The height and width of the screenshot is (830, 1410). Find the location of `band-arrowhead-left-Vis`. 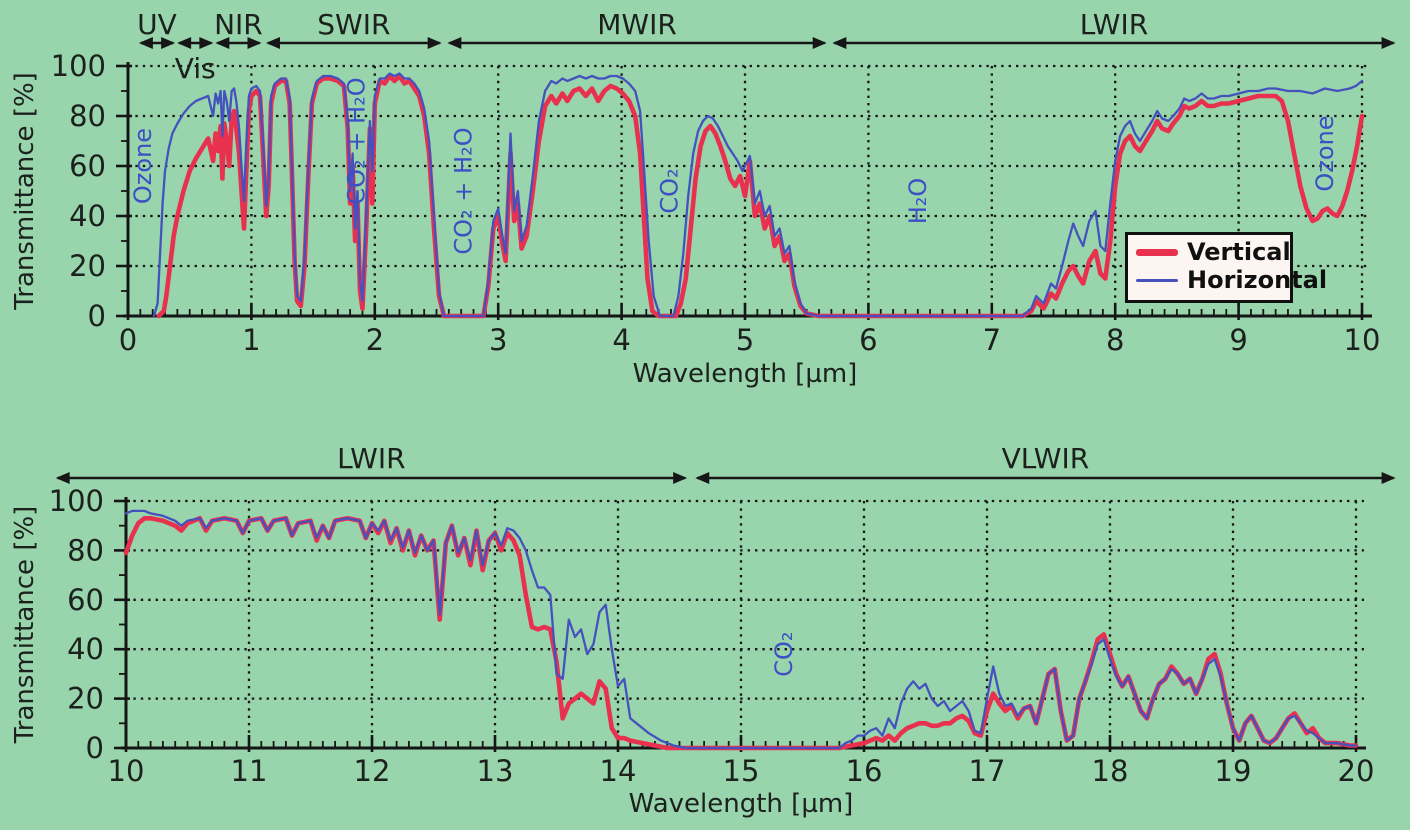

band-arrowhead-left-Vis is located at coordinates (184, 43).